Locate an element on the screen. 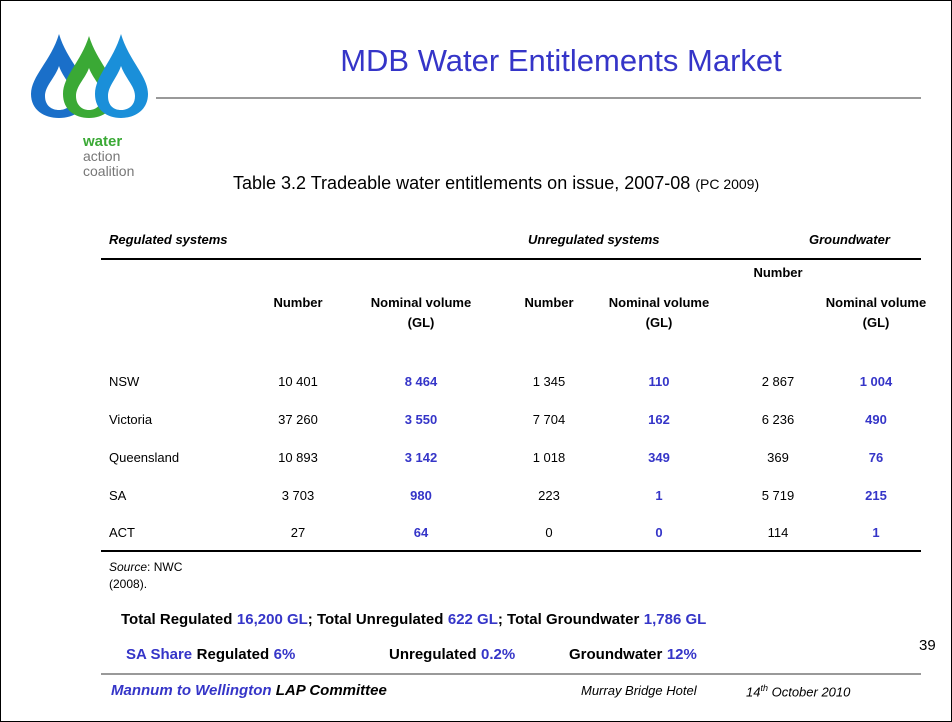  cell: 76 is located at coordinates (876, 457).